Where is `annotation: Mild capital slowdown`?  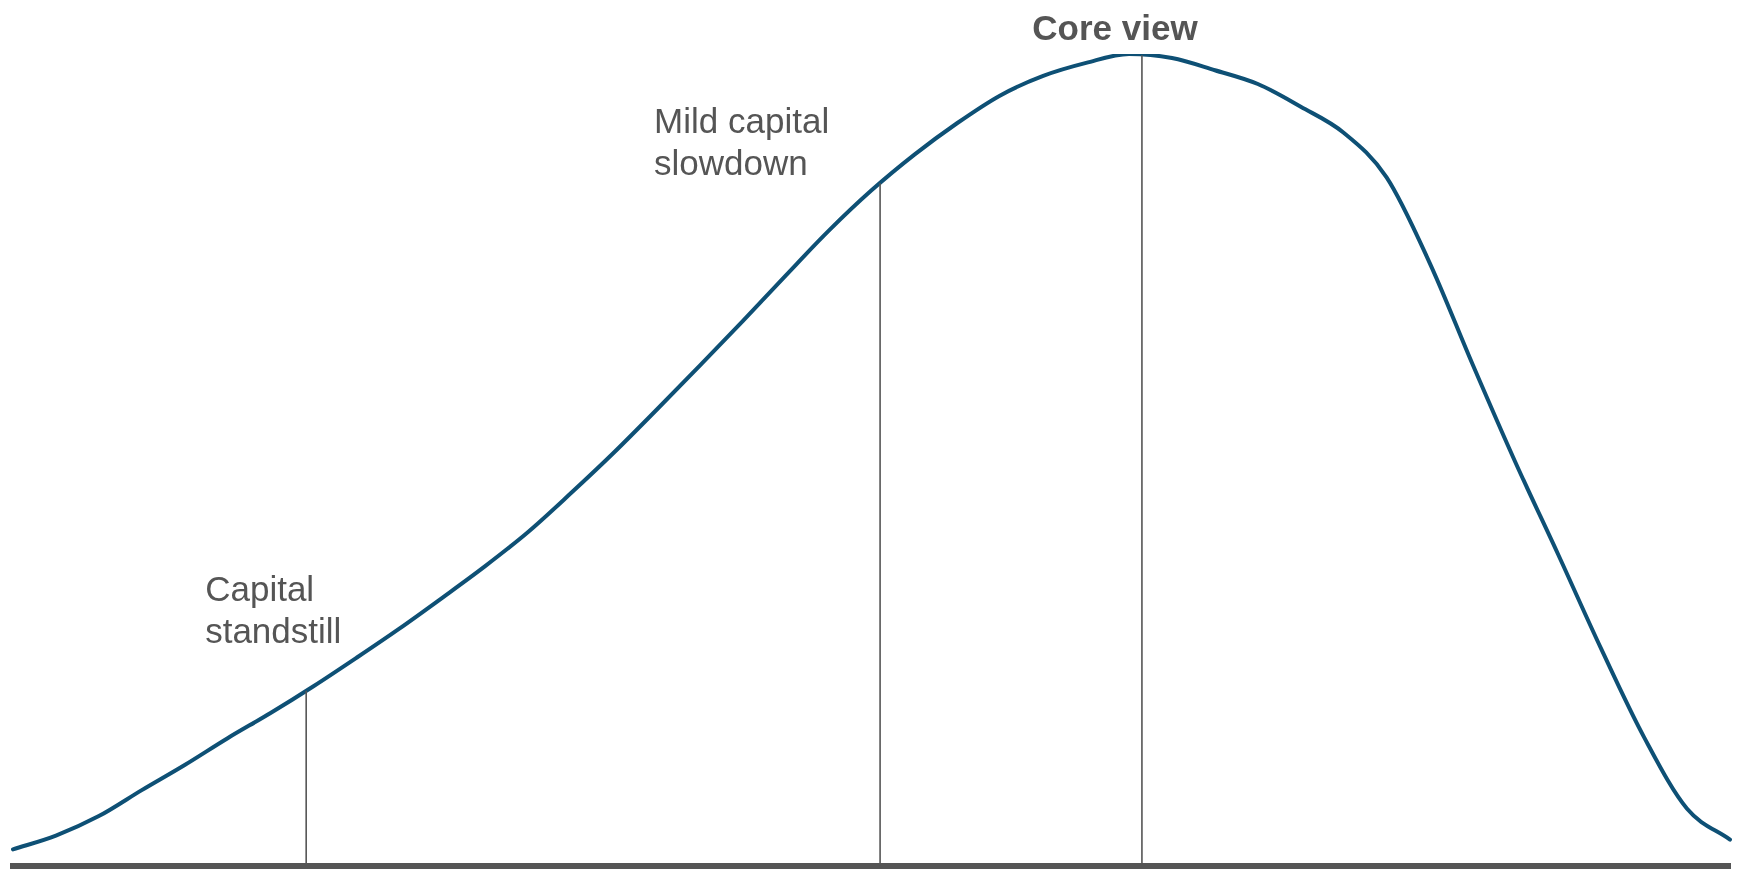
annotation: Mild capital slowdown is located at coordinates (742, 142).